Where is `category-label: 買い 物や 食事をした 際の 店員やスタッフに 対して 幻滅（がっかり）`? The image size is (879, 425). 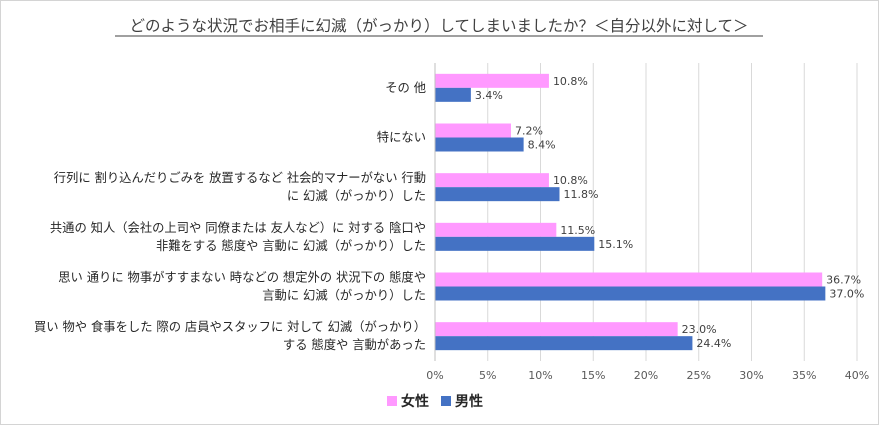
category-label: 買い 物や 食事をした 際の 店員やスタッフに 対して 幻滅（がっかり） is located at coordinates (230, 326).